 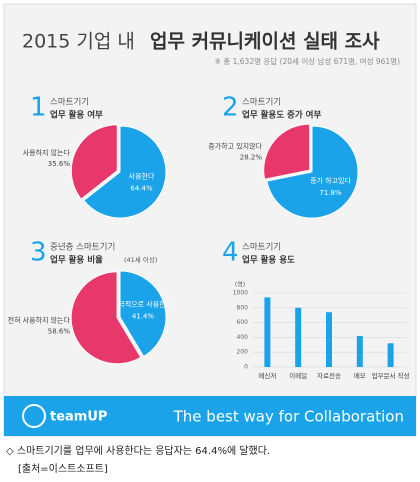 I want to click on panel-number: 1, so click(x=38, y=108).